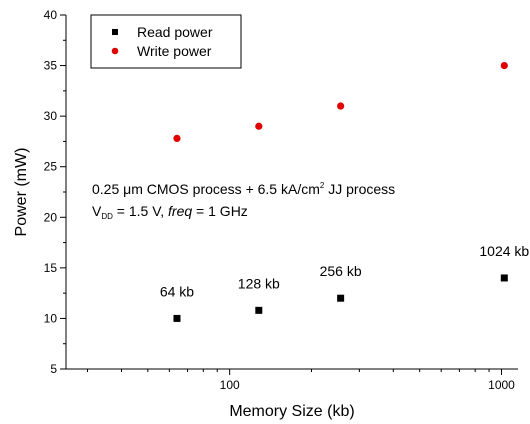  What do you see at coordinates (51, 116) in the screenshot?
I see `y-tick-label: 30` at bounding box center [51, 116].